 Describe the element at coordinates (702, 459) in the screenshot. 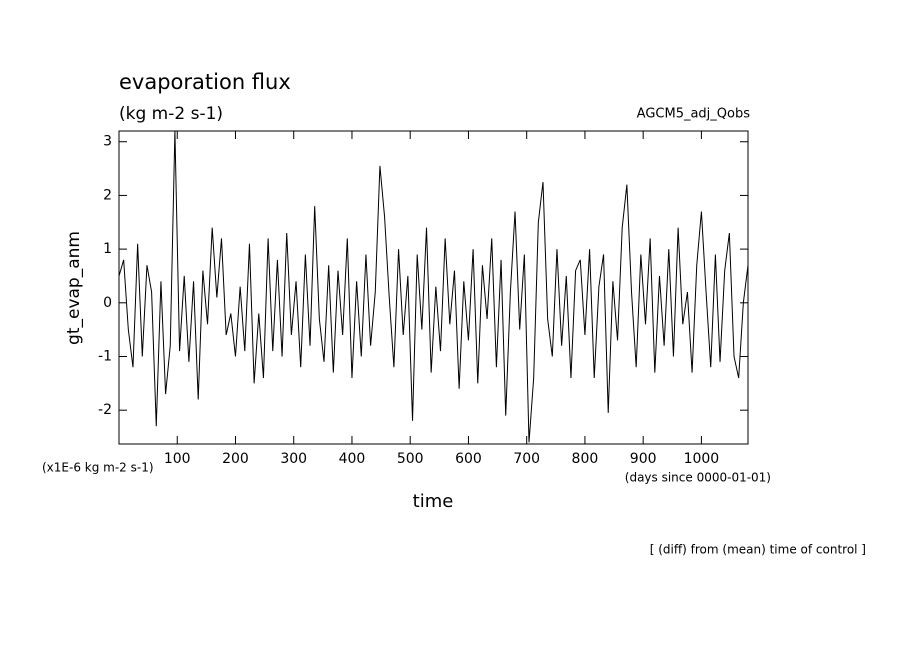

I see `x-tick-label: 1000` at that location.